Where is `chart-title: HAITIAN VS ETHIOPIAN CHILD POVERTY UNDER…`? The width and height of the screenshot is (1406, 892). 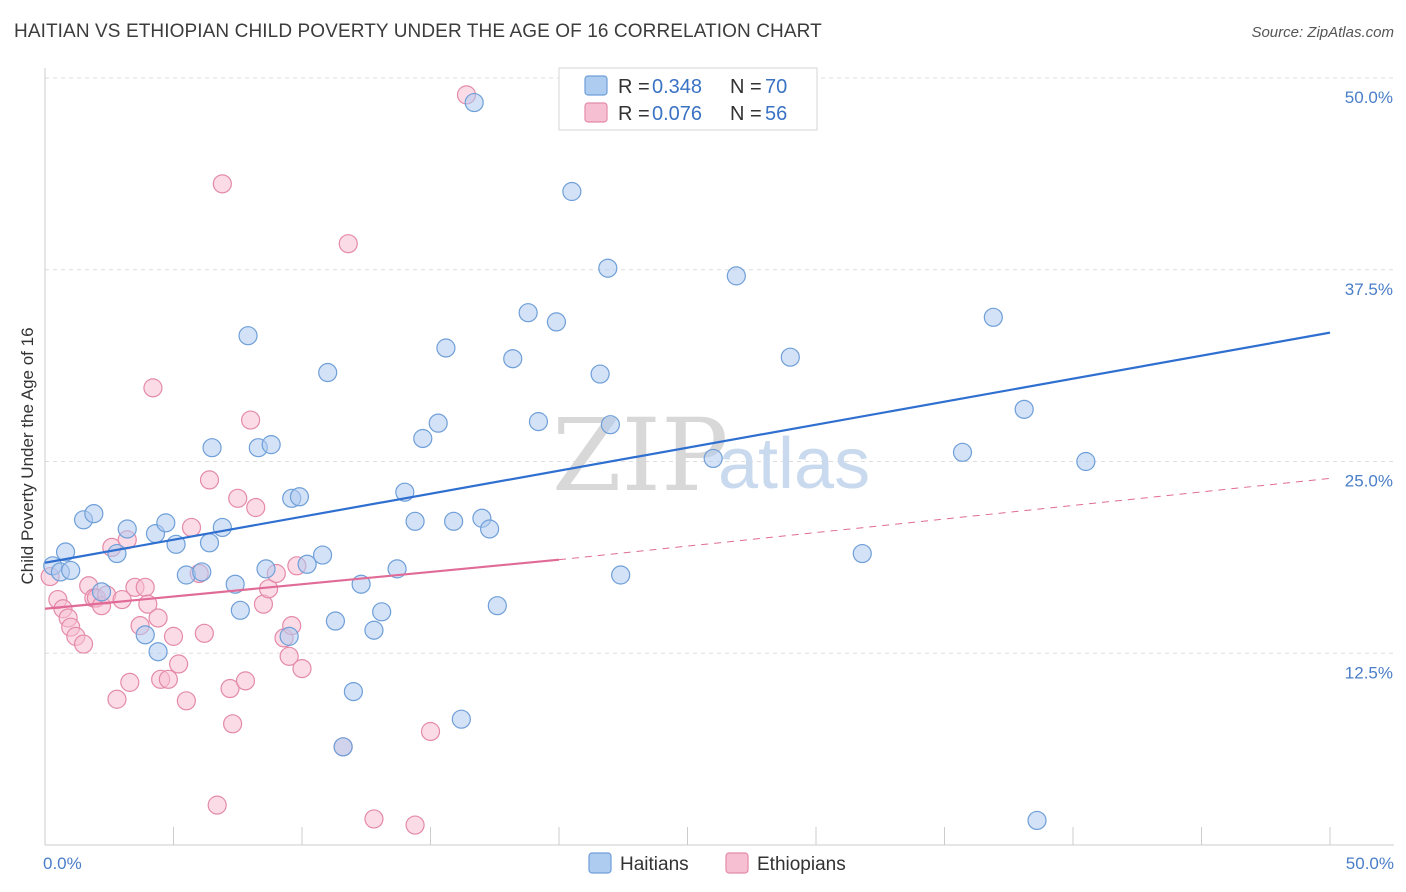 chart-title: HAITIAN VS ETHIOPIAN CHILD POVERTY UNDER… is located at coordinates (418, 31).